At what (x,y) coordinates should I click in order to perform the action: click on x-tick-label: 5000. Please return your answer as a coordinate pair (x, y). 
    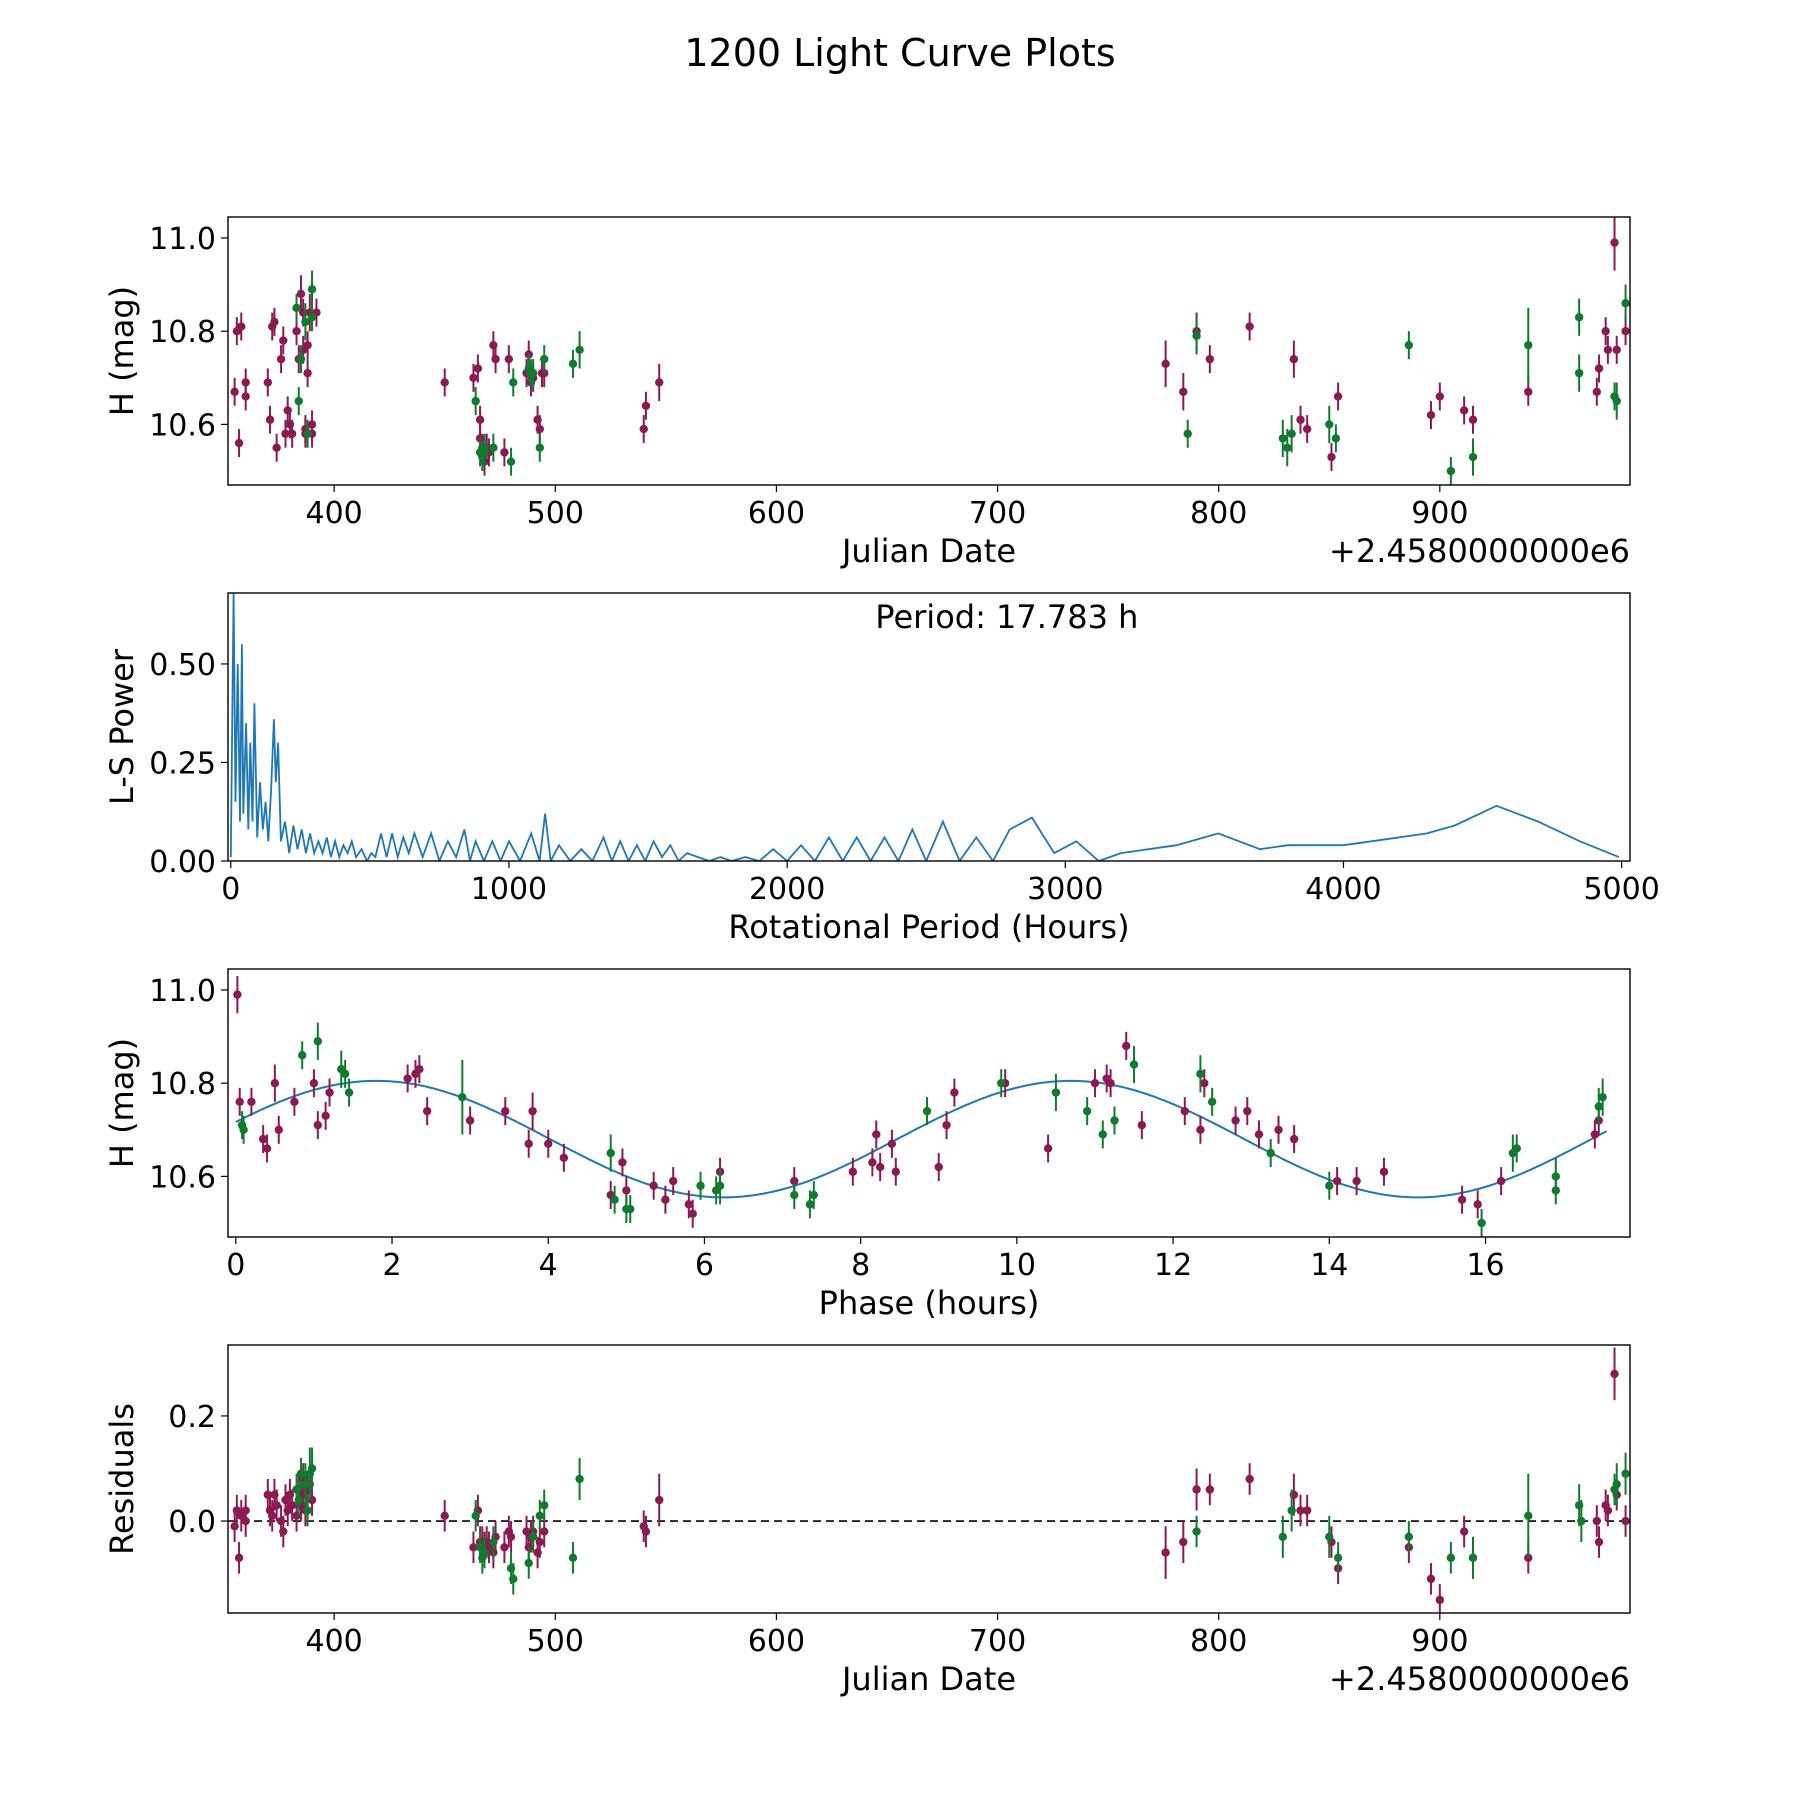
    Looking at the image, I should click on (1621, 889).